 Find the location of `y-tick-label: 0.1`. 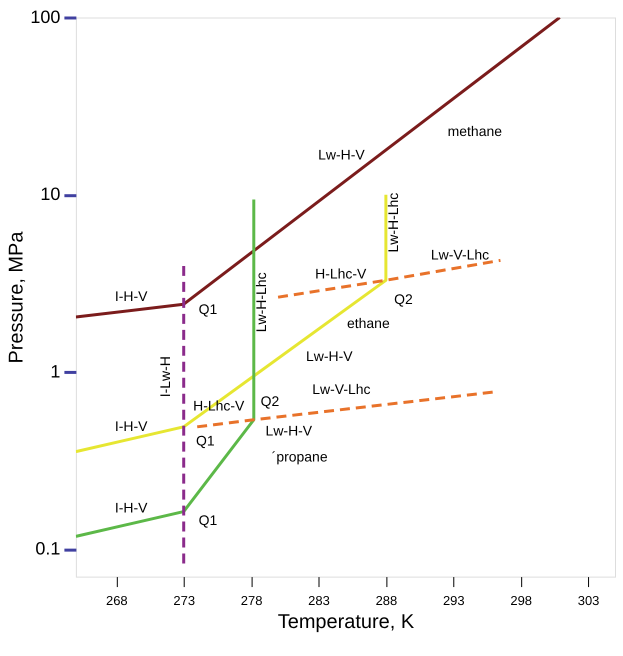

y-tick-label: 0.1 is located at coordinates (47, 548).